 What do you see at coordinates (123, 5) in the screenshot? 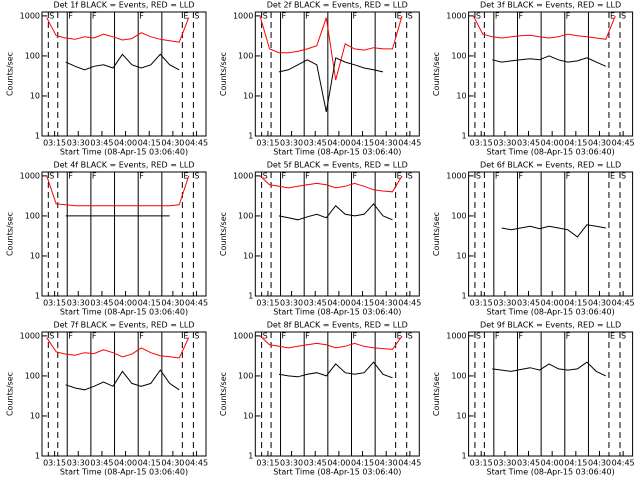
I see `chart-title: Det 1f BLACK = Events, RED = LLD` at bounding box center [123, 5].